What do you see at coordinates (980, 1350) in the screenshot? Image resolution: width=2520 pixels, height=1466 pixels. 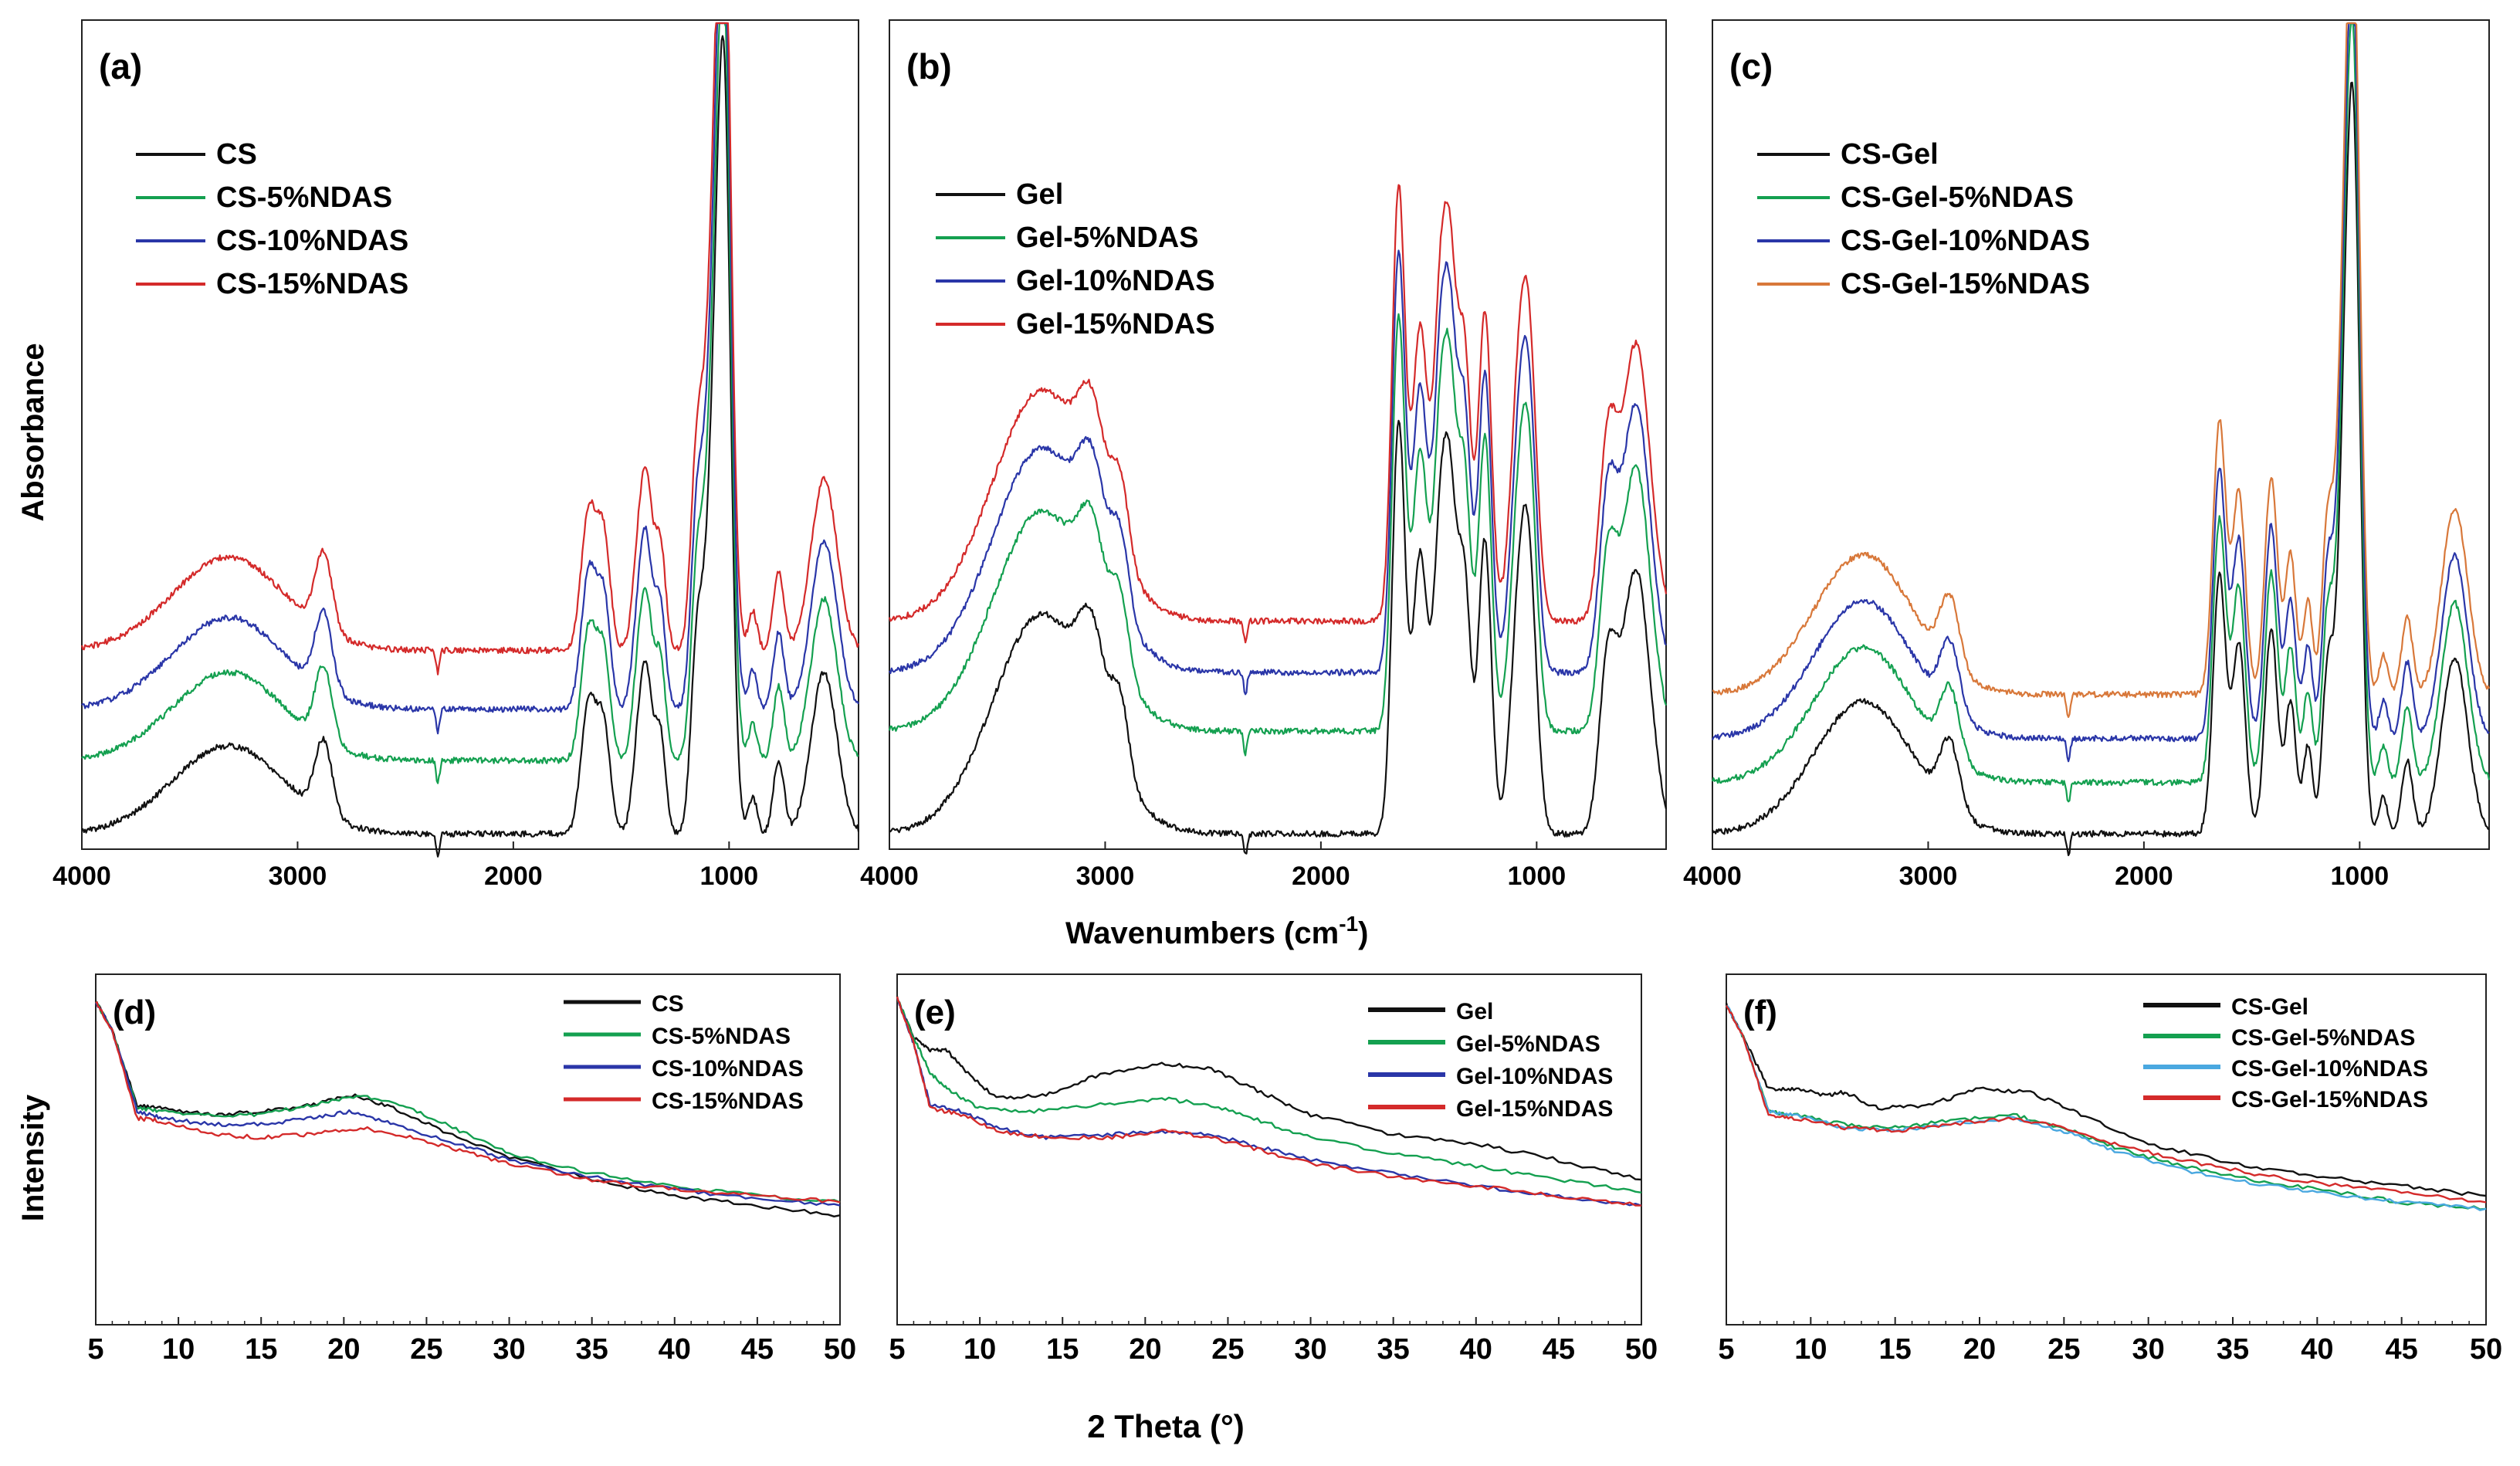 I see `xtick-label-e-1: 10` at bounding box center [980, 1350].